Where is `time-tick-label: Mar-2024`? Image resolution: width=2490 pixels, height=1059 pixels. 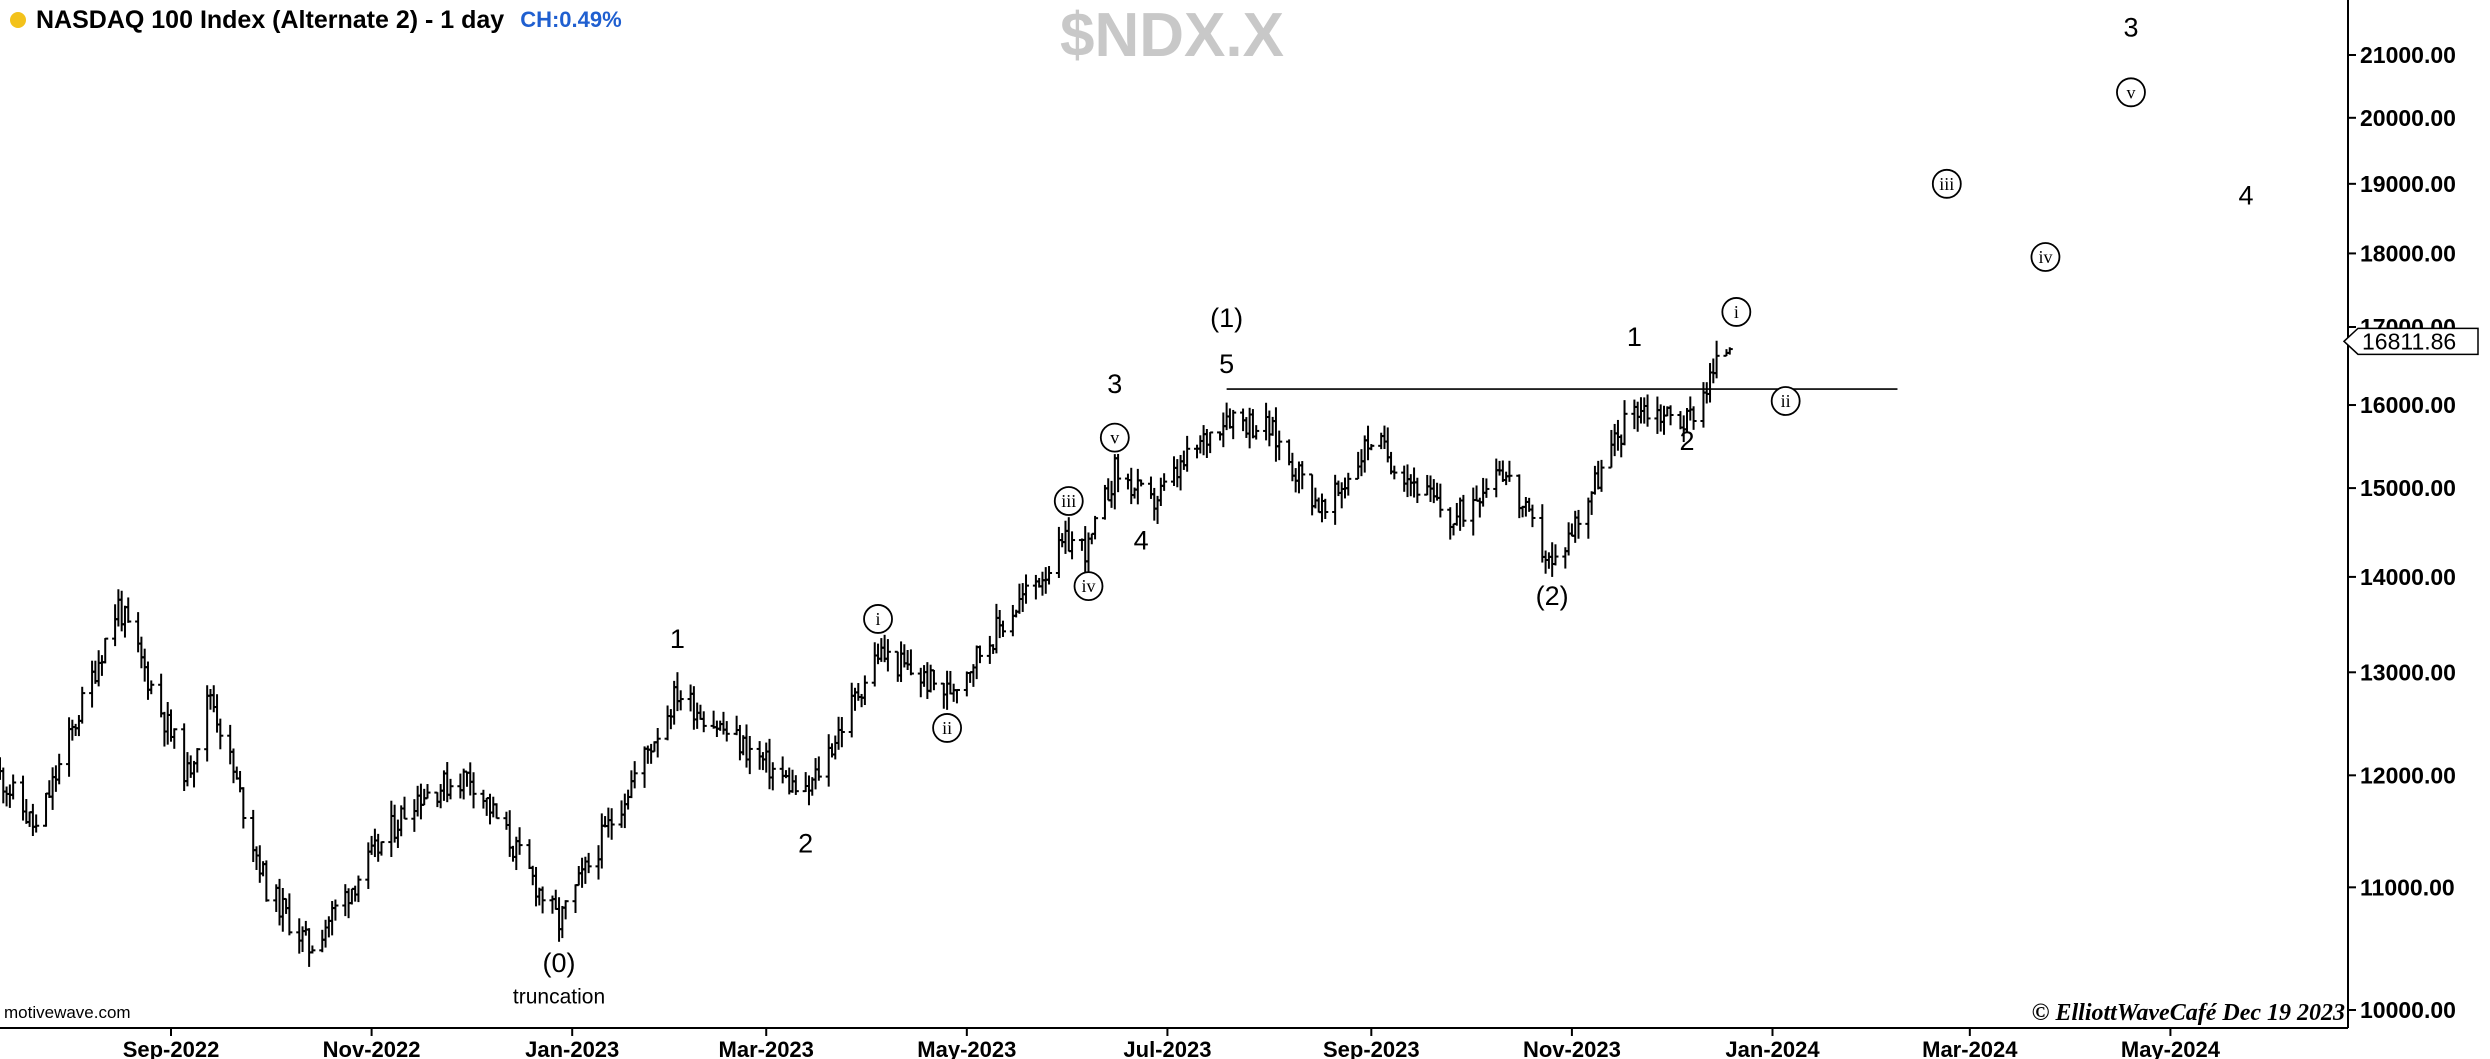
time-tick-label: Mar-2024 is located at coordinates (1970, 1048).